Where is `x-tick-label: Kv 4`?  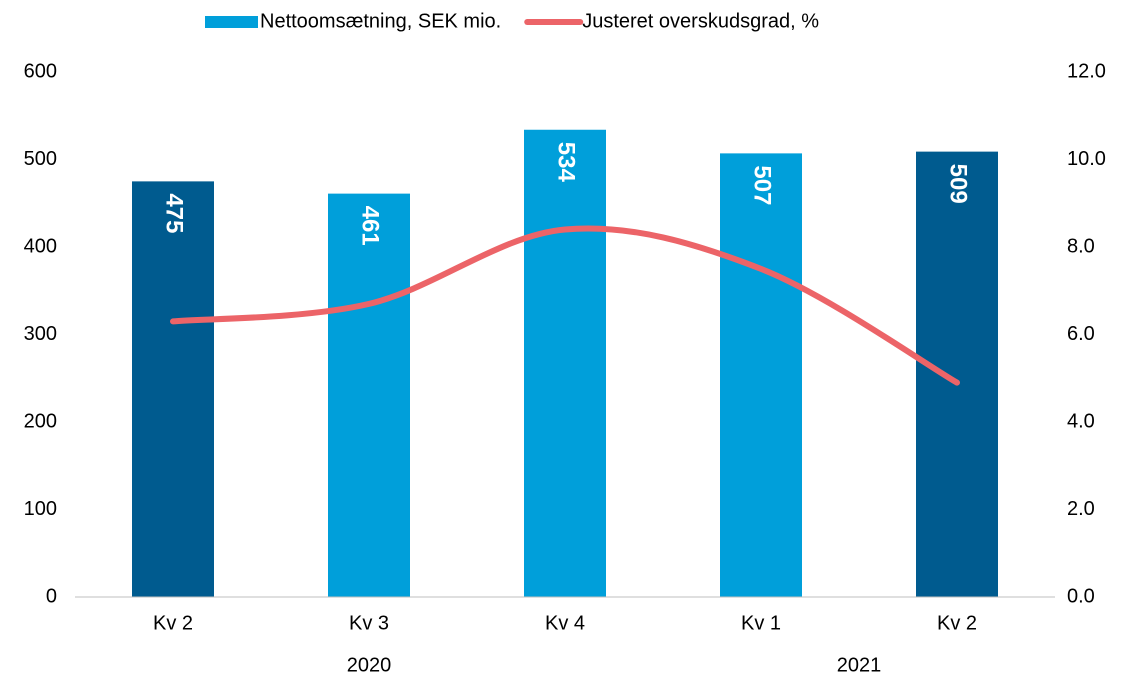
x-tick-label: Kv 4 is located at coordinates (565, 623).